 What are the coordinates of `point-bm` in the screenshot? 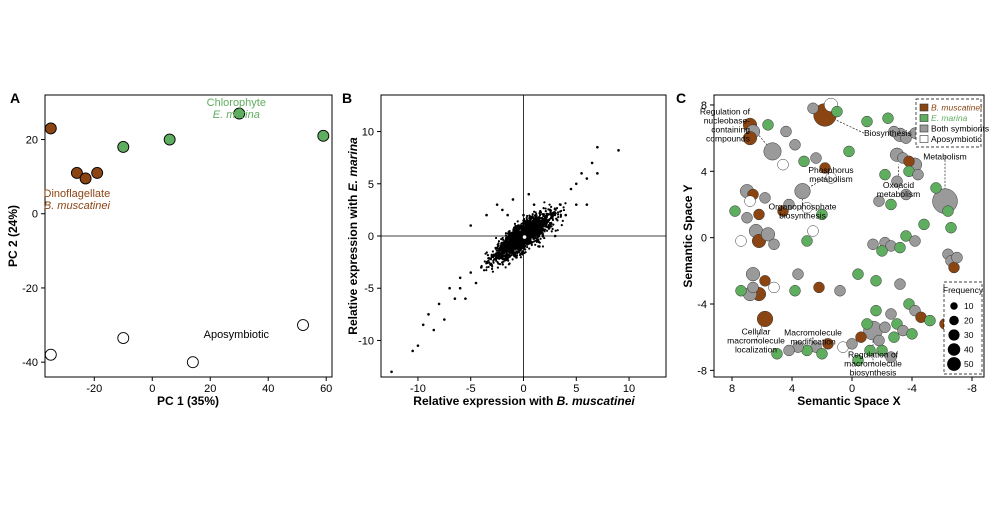 It's located at (825, 168).